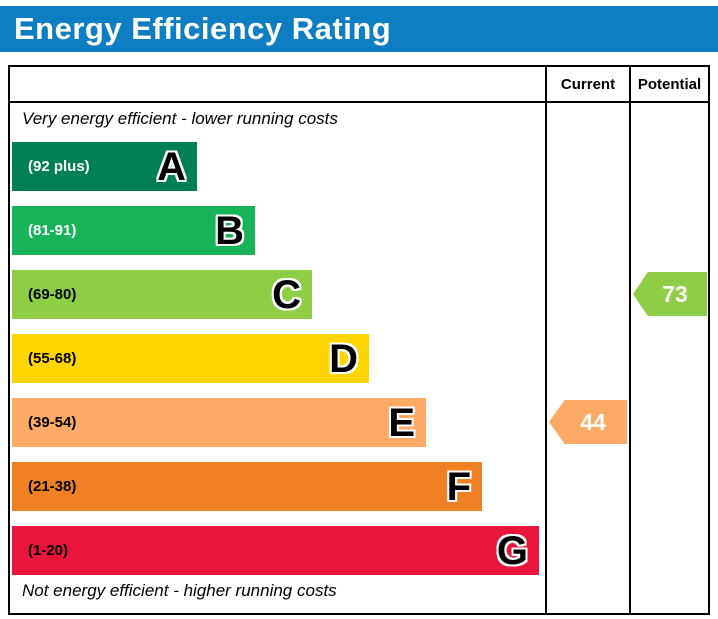 This screenshot has width=718, height=619. What do you see at coordinates (48, 550) in the screenshot?
I see `band-range-label: (1-20)` at bounding box center [48, 550].